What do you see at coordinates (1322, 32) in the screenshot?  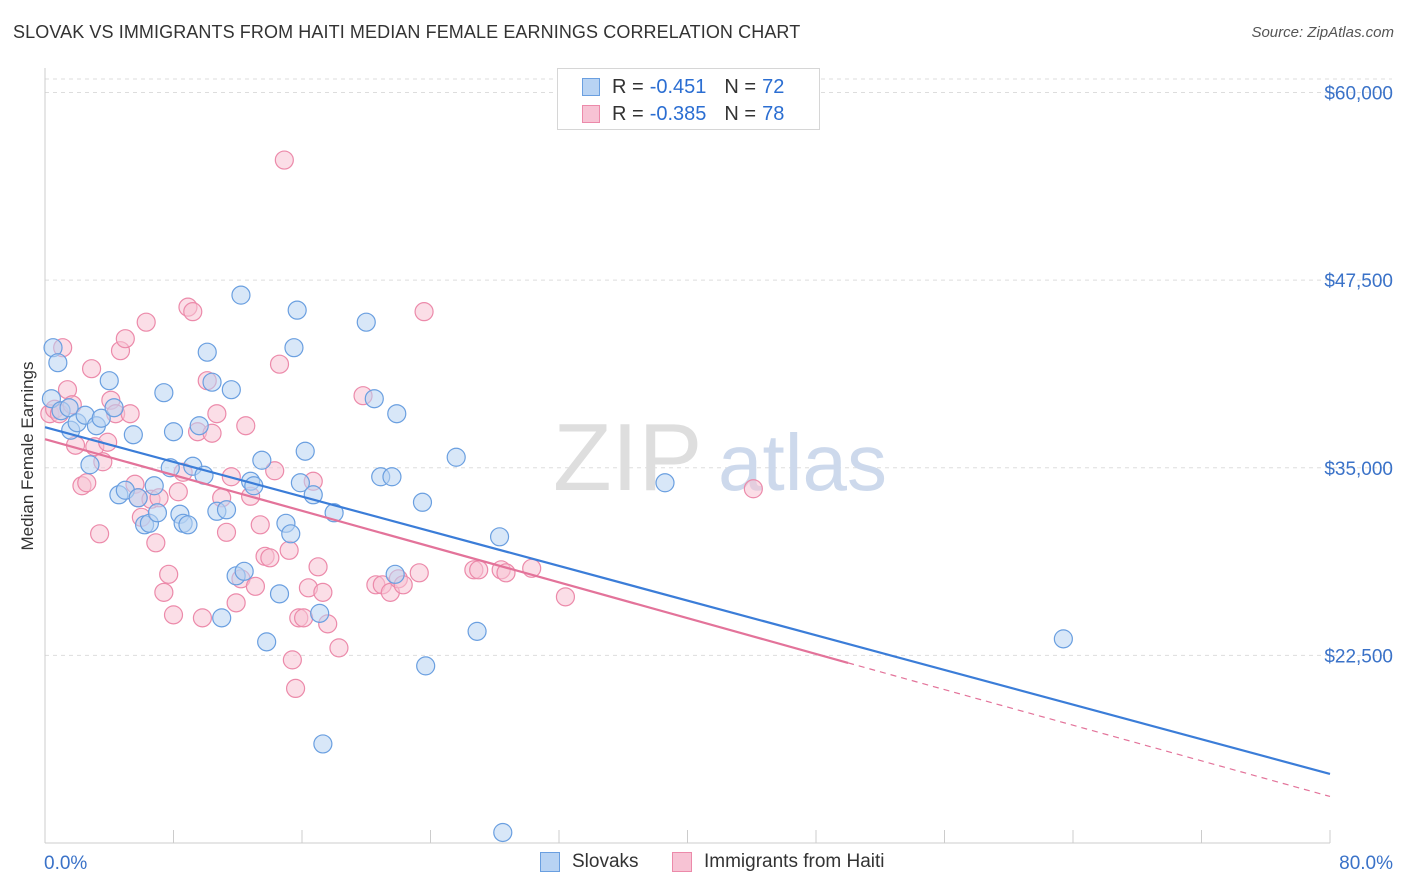 I see `source-label: Source: ZipAtlas.com` at bounding box center [1322, 32].